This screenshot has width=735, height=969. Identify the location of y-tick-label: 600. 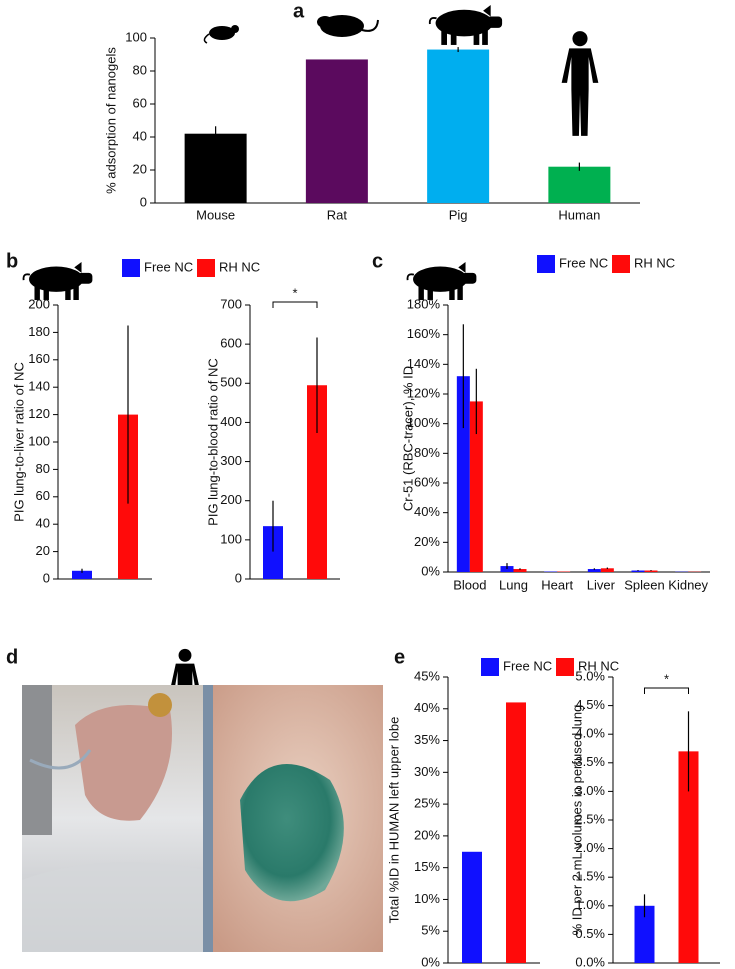
(231, 343).